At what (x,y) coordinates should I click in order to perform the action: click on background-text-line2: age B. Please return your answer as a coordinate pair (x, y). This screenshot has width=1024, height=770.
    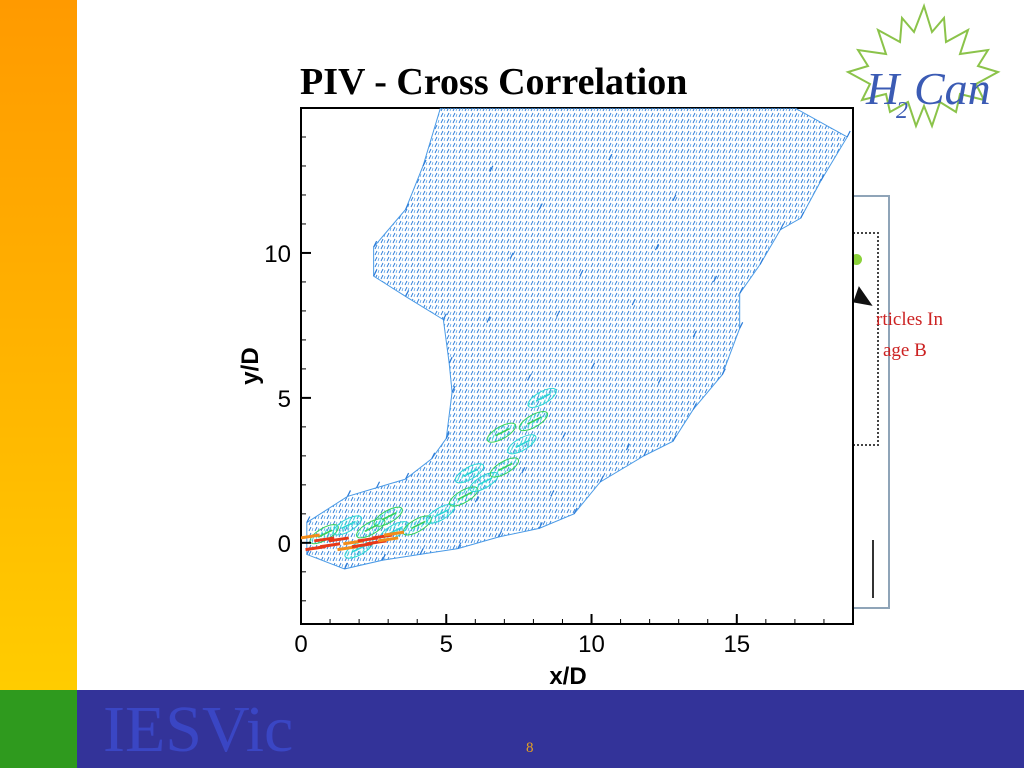
    Looking at the image, I should click on (905, 350).